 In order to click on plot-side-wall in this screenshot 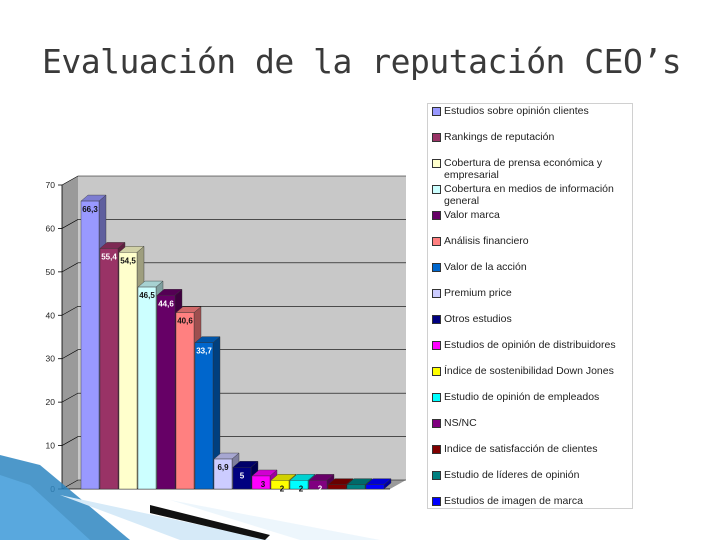, I will do `click(70, 332)`.